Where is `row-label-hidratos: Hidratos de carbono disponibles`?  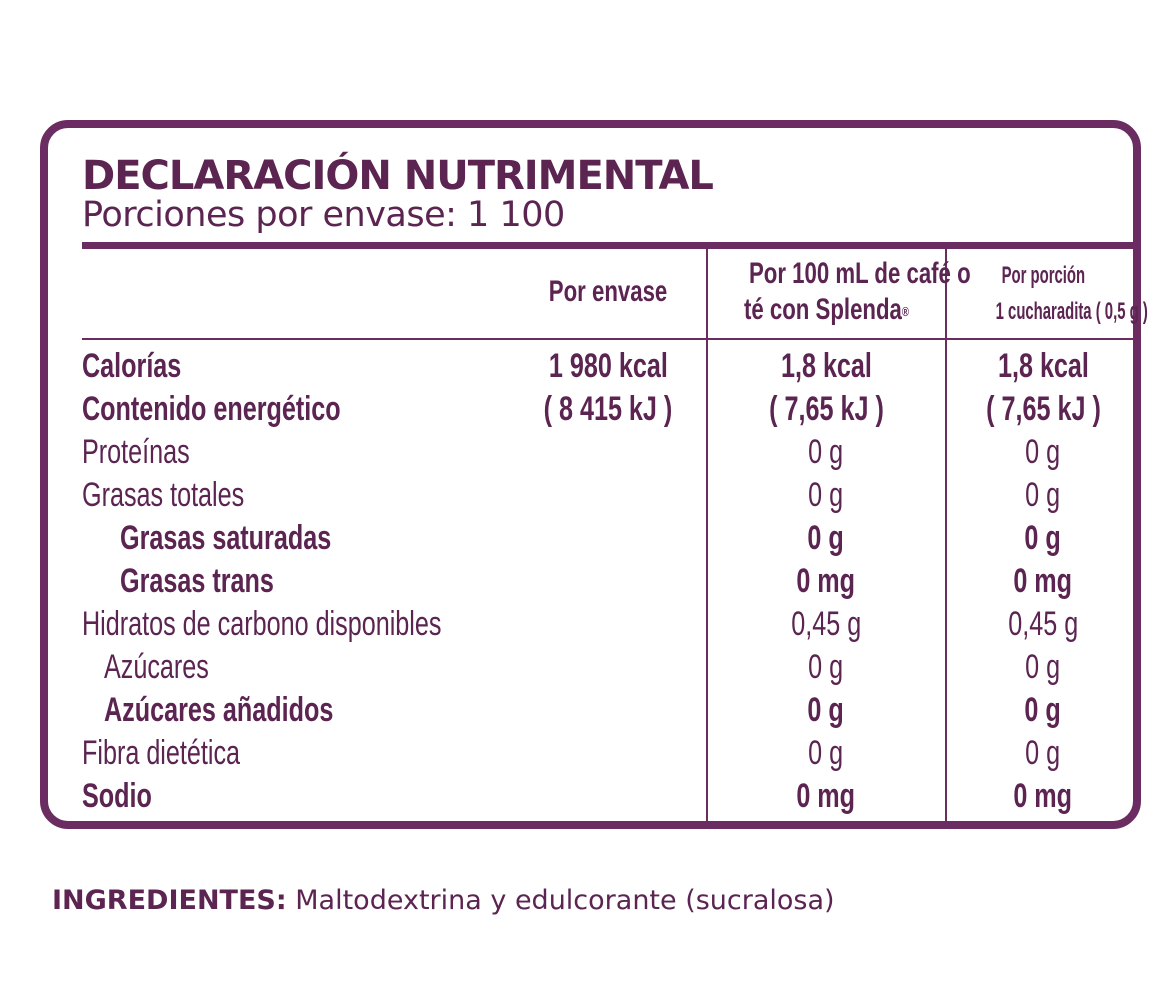
row-label-hidratos: Hidratos de carbono disponibles is located at coordinates (262, 624).